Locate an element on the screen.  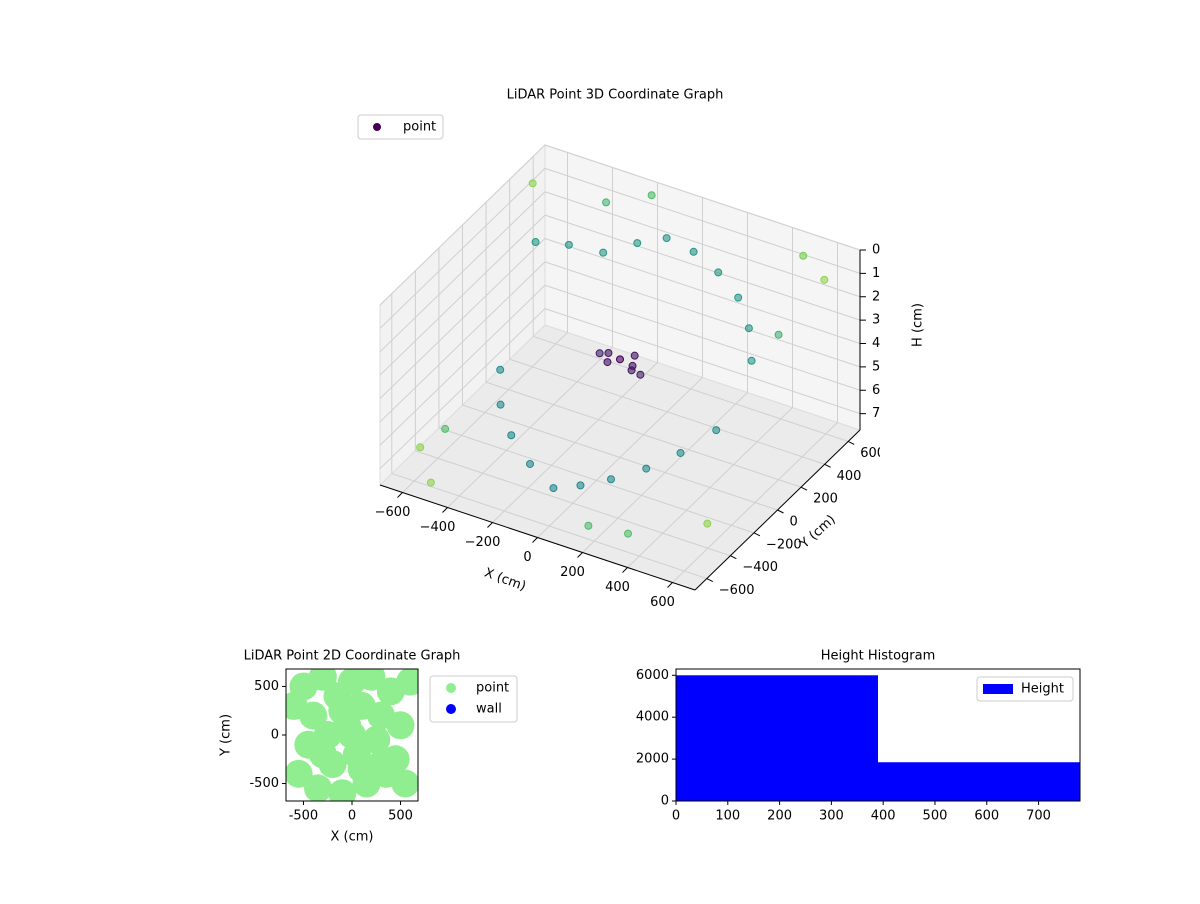
axes-frame is located at coordinates (352, 735).